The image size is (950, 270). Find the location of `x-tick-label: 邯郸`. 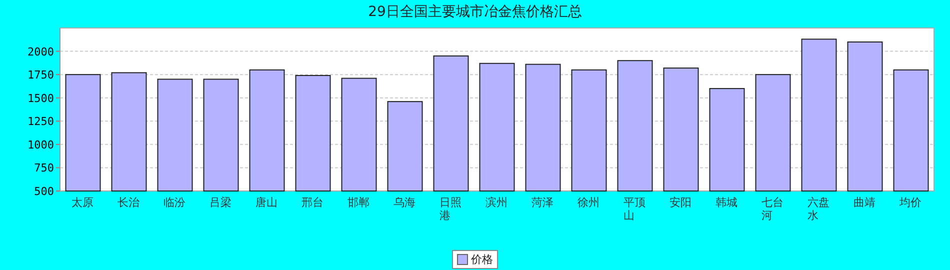

x-tick-label: 邯郸 is located at coordinates (359, 202).